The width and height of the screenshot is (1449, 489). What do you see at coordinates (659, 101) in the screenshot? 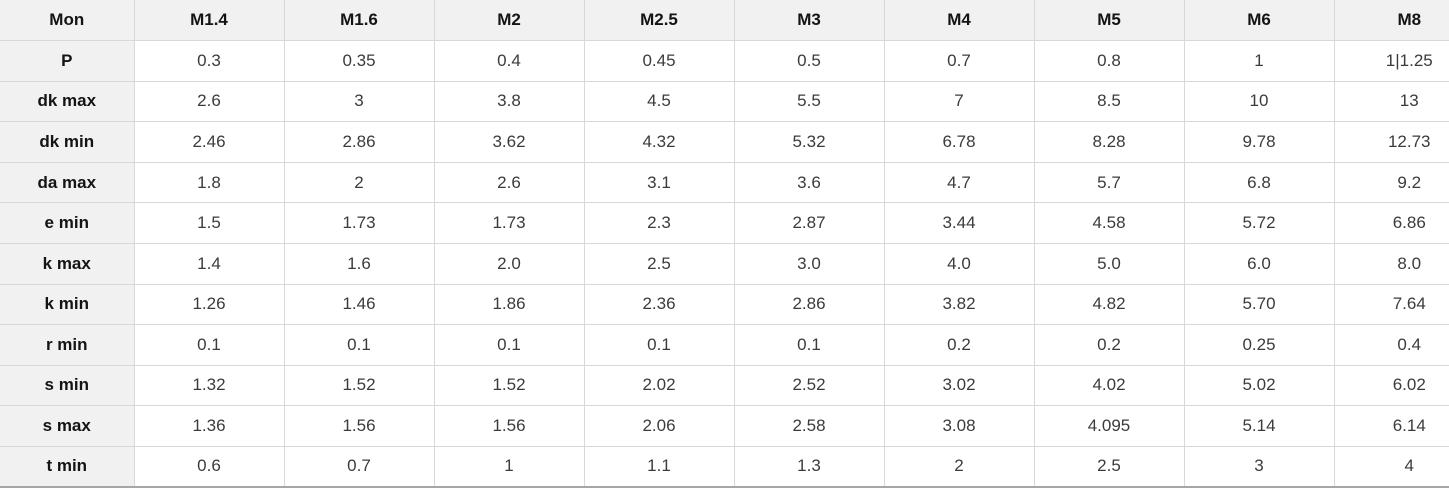
I see `value-cell: 4.5` at bounding box center [659, 101].